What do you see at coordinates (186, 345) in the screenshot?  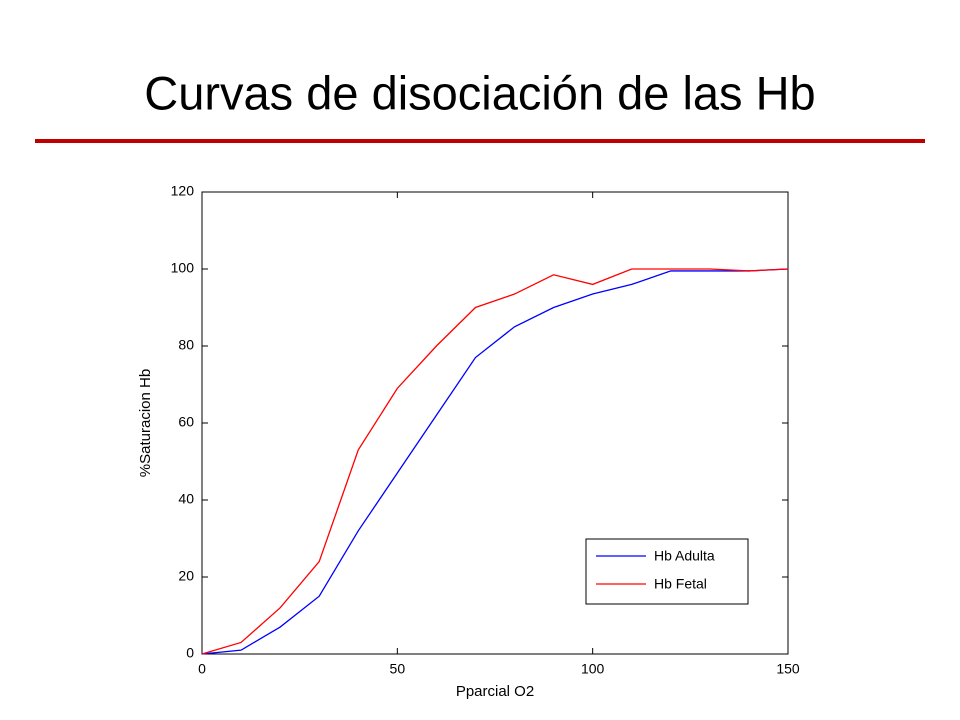 I see `y-tick-label: 80` at bounding box center [186, 345].